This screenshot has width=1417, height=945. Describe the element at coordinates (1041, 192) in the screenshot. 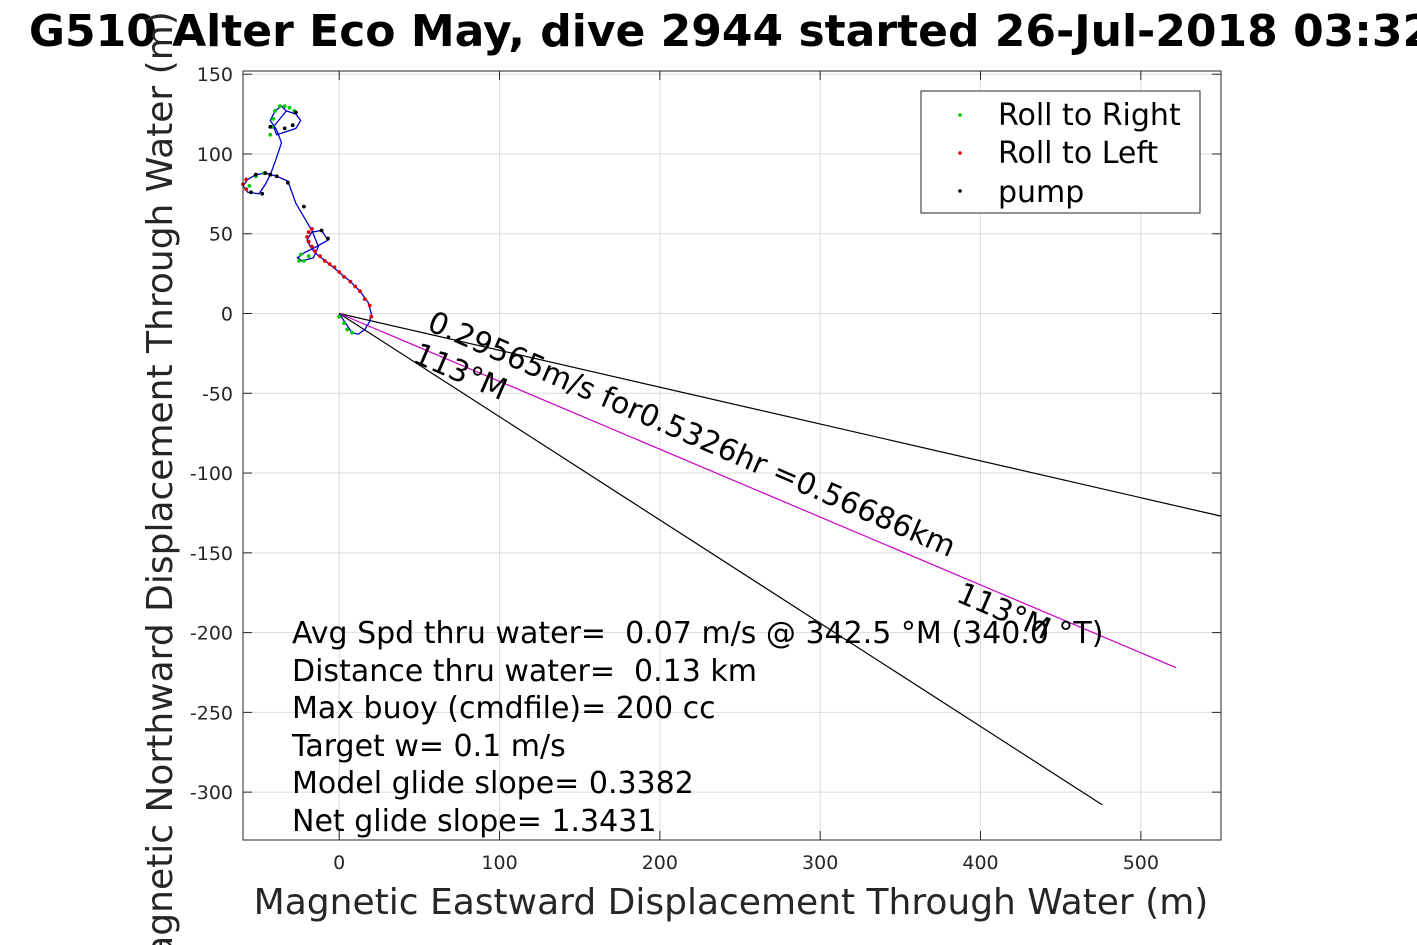

I see `legend-label-pump: pump` at that location.